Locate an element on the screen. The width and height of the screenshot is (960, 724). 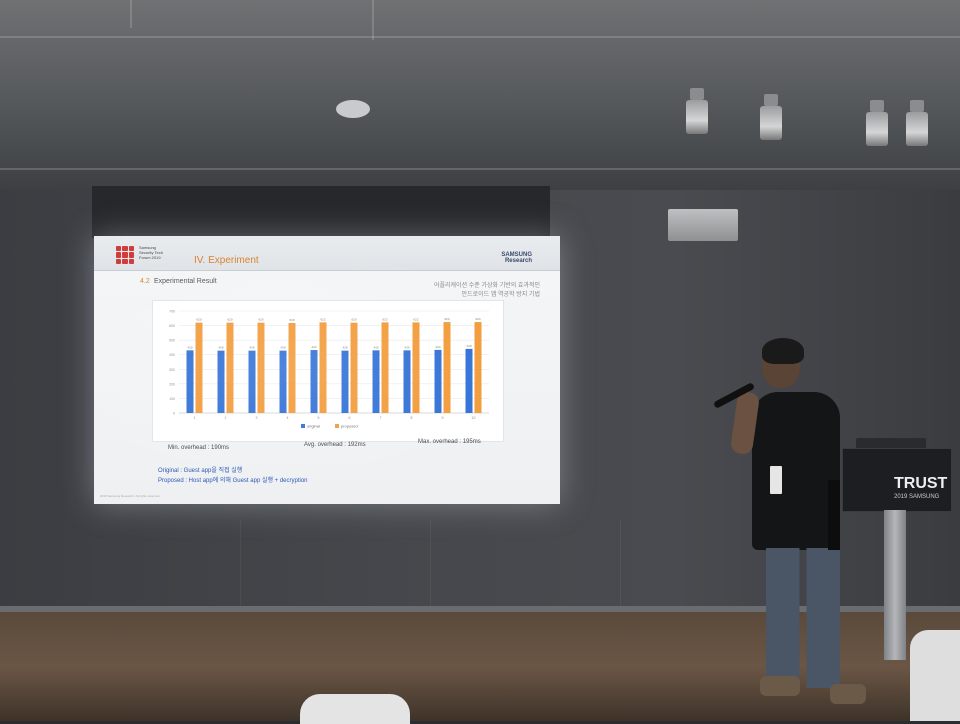
y-tick-label: 200 is located at coordinates (172, 384).